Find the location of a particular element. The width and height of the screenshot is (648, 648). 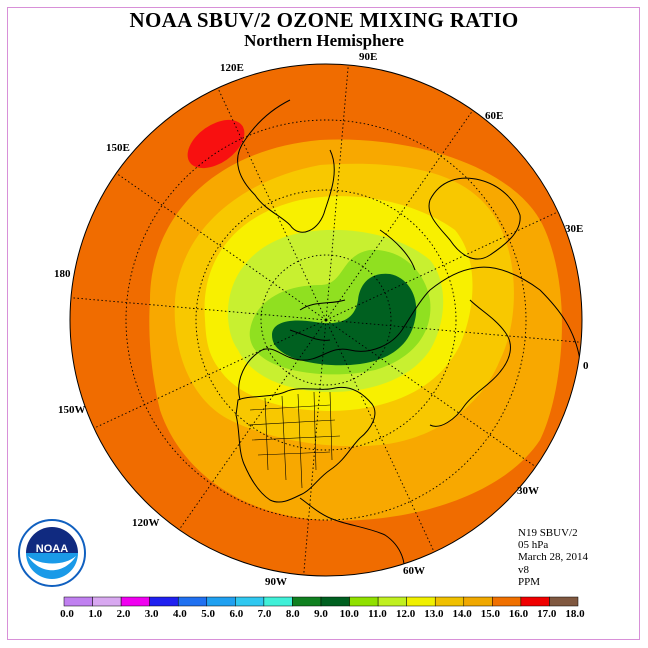

longitude-label-0: 0 is located at coordinates (586, 366).